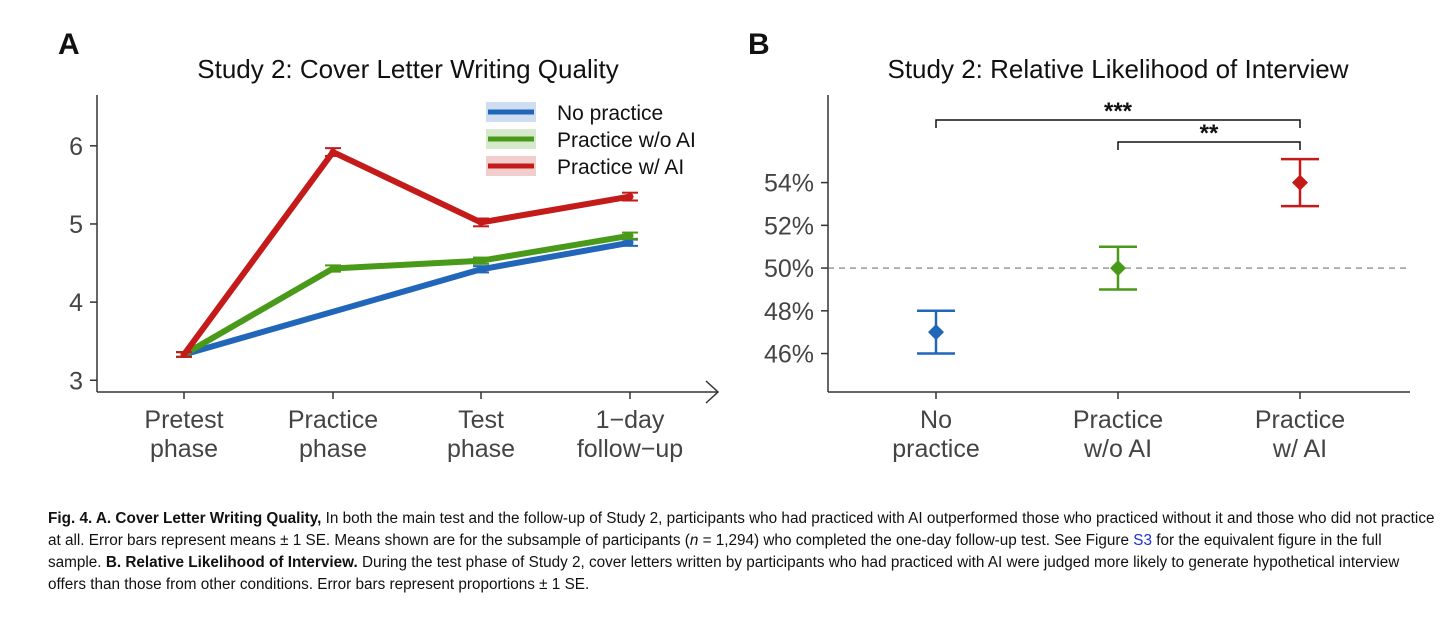 Image resolution: width=1456 pixels, height=624 pixels. What do you see at coordinates (76, 381) in the screenshot?
I see `chart-a-y-tick-label: 3` at bounding box center [76, 381].